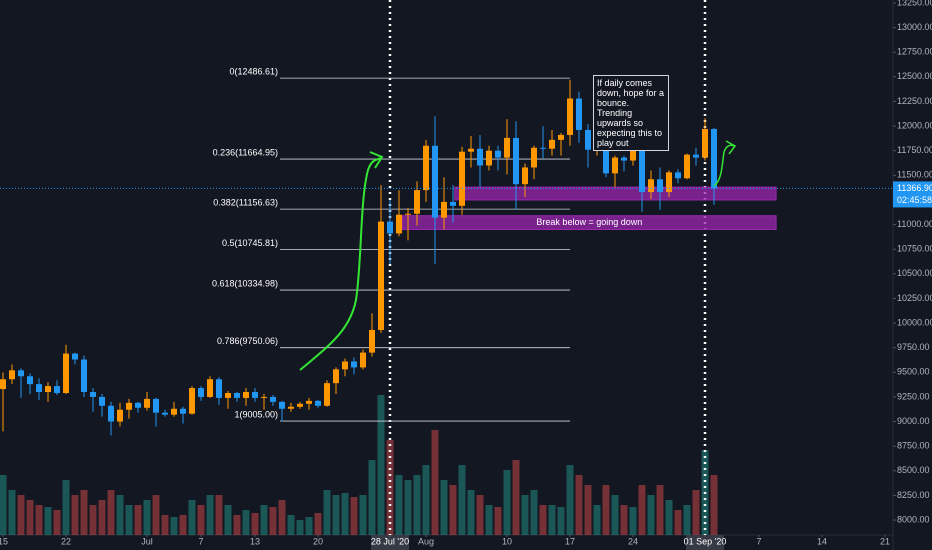 This screenshot has height=550, width=932. What do you see at coordinates (914, 125) in the screenshot?
I see `y-tick-label: 12000.00` at bounding box center [914, 125].